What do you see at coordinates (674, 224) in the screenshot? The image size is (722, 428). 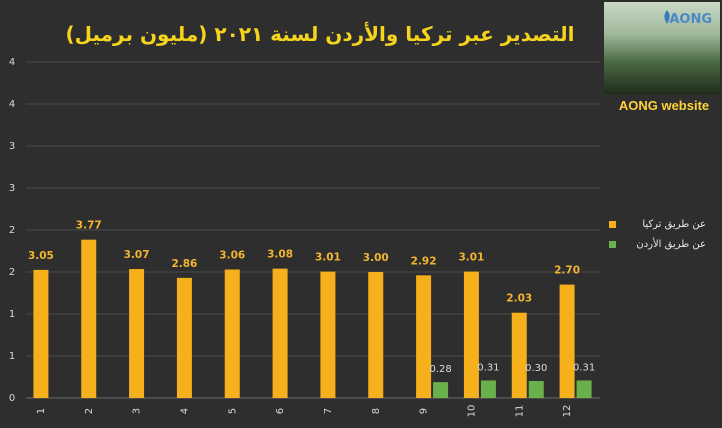 I see `legend-label-turkey: عن طريق تركيا` at bounding box center [674, 224].